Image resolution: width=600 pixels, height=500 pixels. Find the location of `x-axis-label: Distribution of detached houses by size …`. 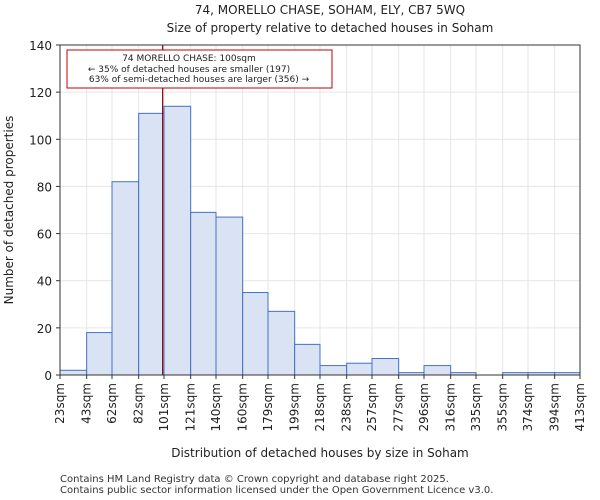

x-axis-label: Distribution of detached houses by size … is located at coordinates (320, 453).